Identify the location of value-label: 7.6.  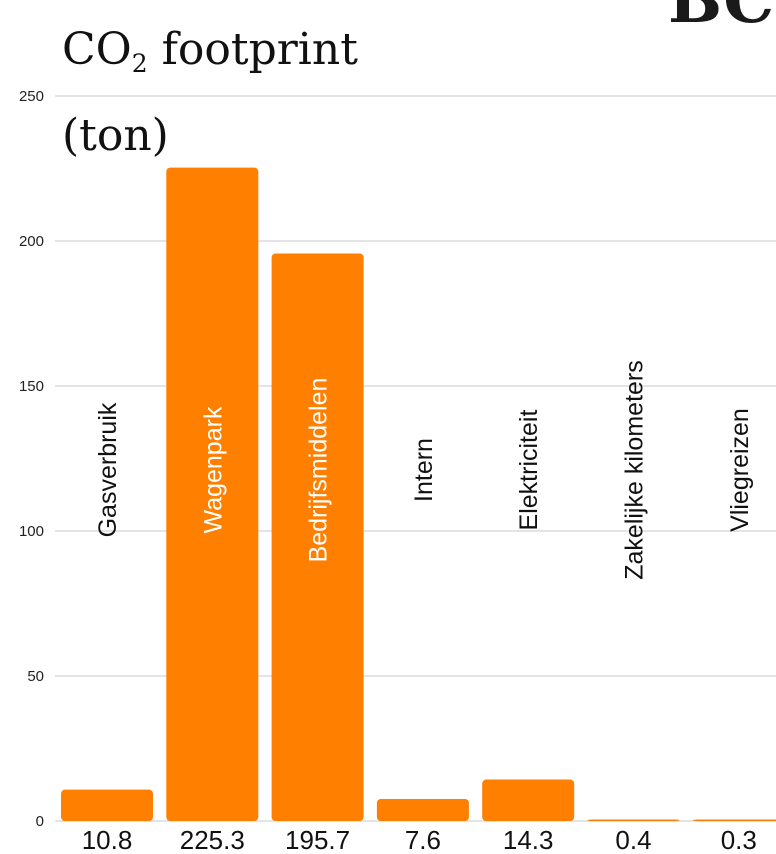
(423, 839).